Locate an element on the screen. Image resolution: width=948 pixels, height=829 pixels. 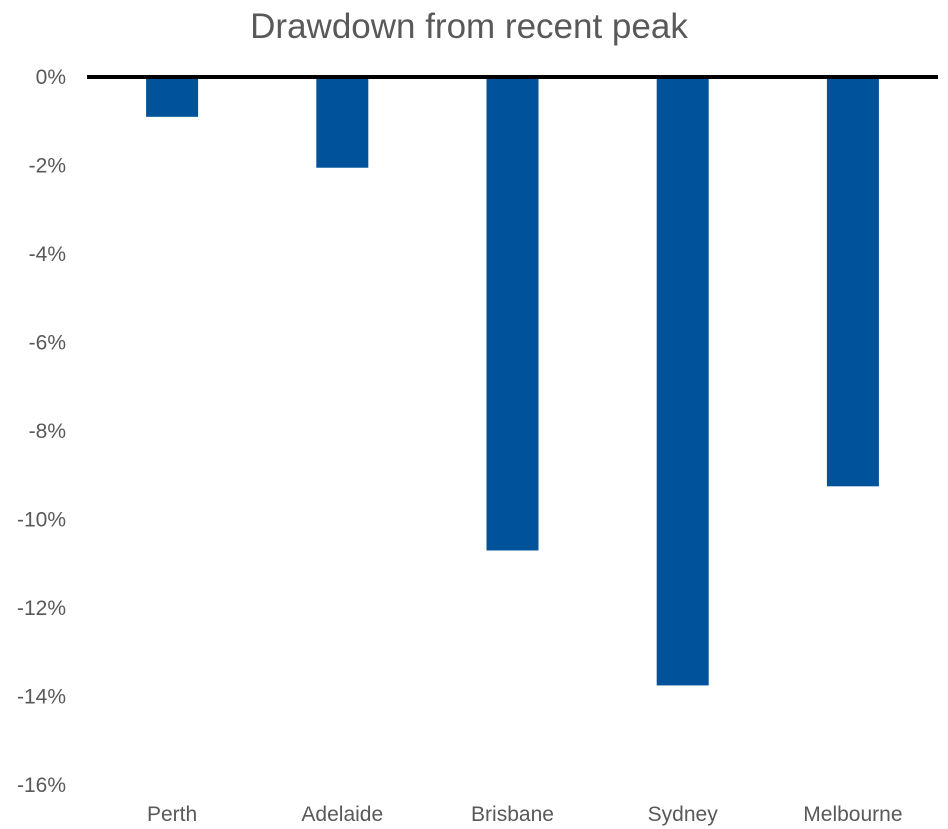
bar-sydney is located at coordinates (682, 381).